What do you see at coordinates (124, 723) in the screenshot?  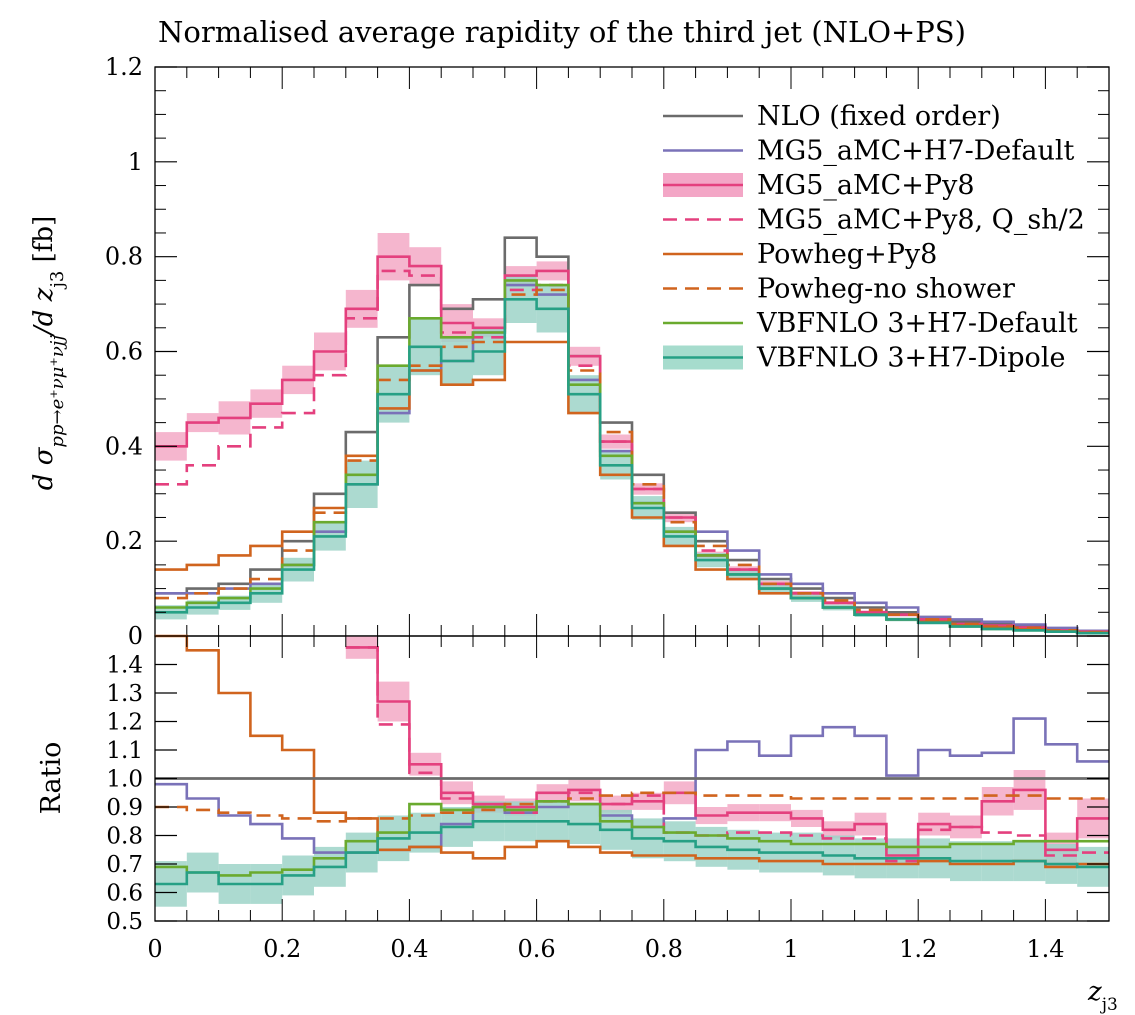 I see `ratio-y-tick-label-1-2: 1.2` at bounding box center [124, 723].